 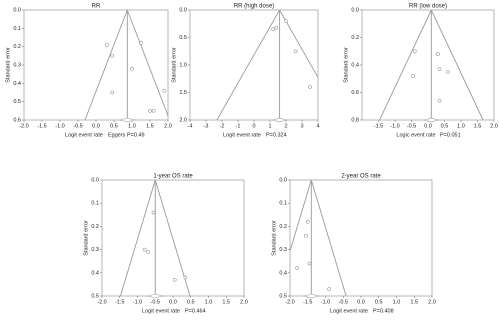 I want to click on annotation: Eggers P=0.49, so click(x=126, y=135).